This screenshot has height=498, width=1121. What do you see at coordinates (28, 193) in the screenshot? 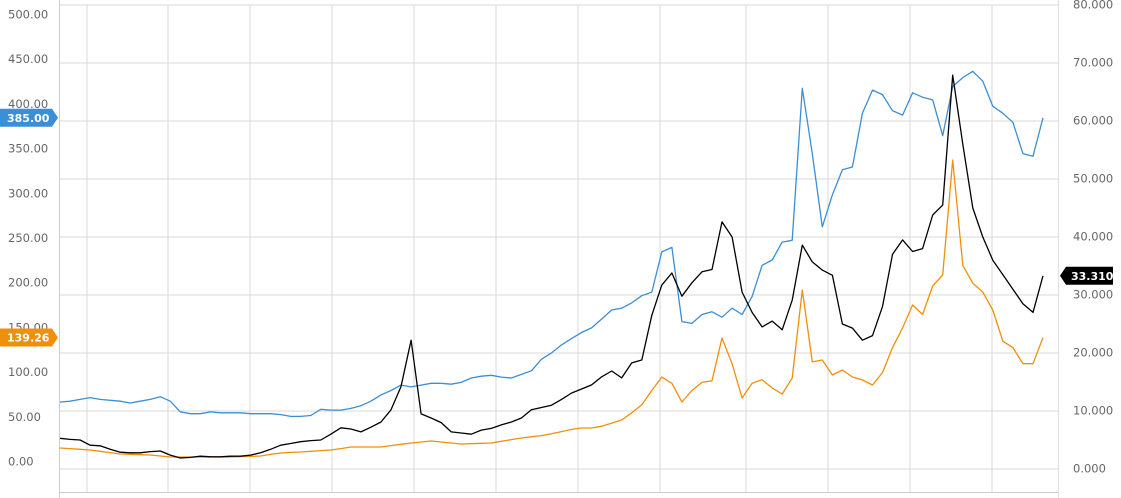
I see `y-tick-label: 300.00` at bounding box center [28, 193].